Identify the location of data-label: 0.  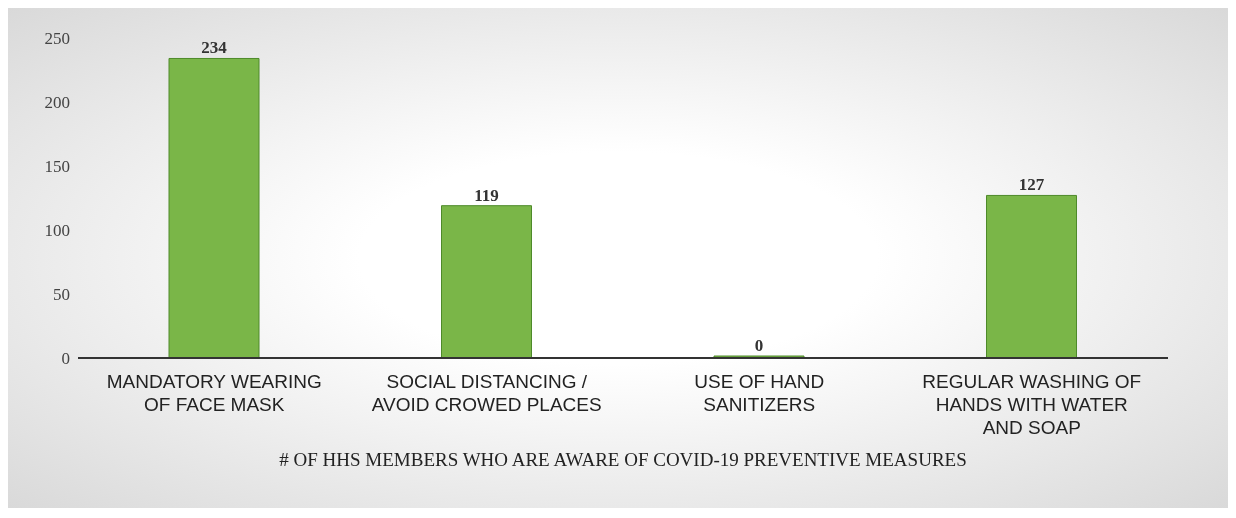
(759, 345).